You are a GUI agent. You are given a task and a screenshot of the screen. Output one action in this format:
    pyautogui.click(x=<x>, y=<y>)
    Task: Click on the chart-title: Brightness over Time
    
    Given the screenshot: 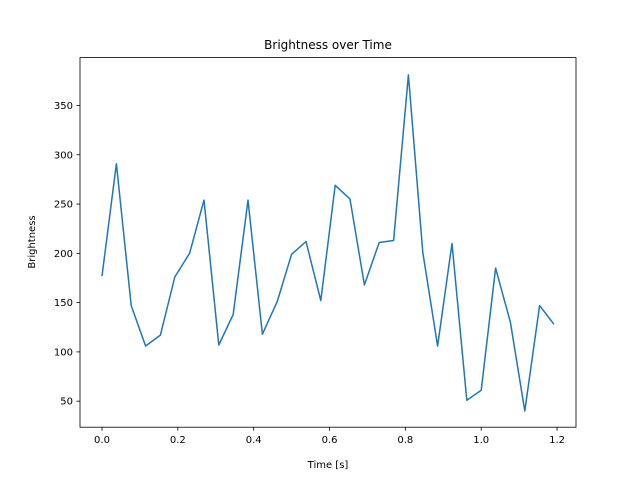 What is the action you would take?
    pyautogui.click(x=328, y=45)
    